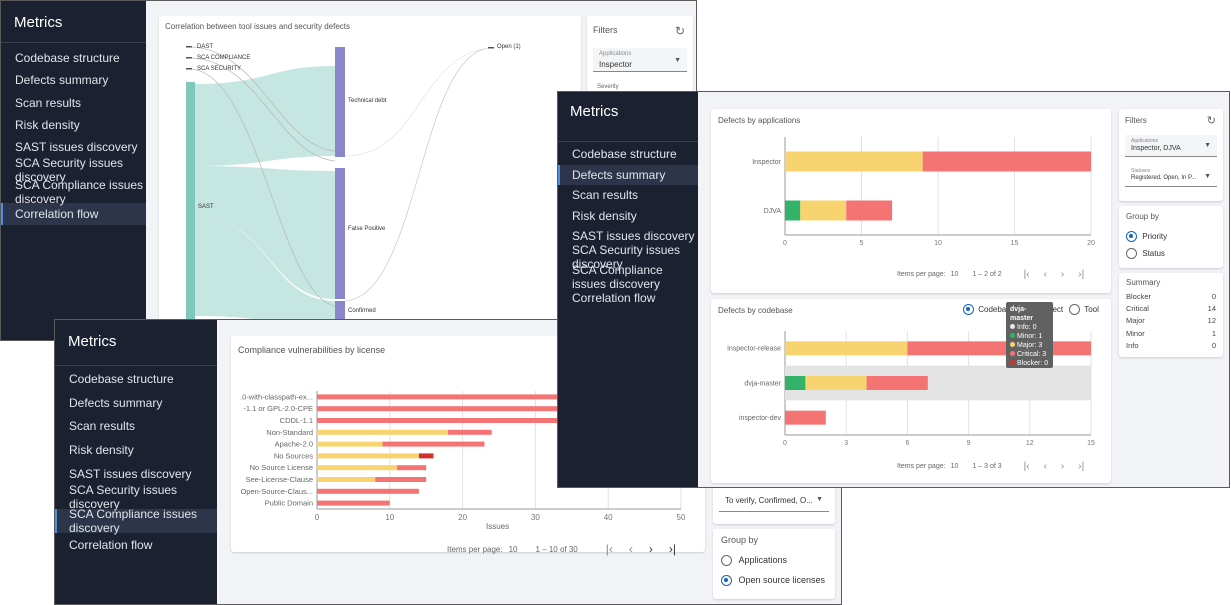  Describe the element at coordinates (759, 120) in the screenshot. I see `chart-title: Defects by applications` at that location.